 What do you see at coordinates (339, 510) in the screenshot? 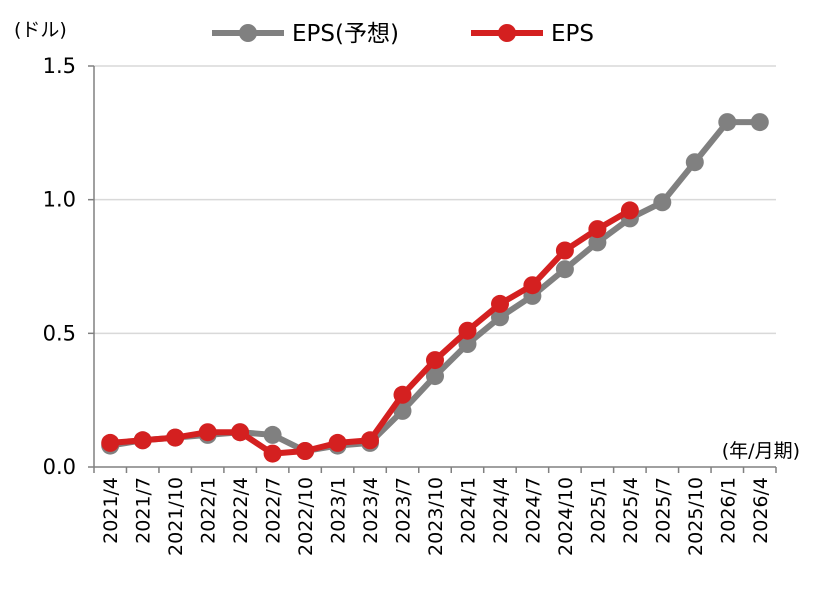
I see `x-tick-label: 2023/1` at bounding box center [339, 510].